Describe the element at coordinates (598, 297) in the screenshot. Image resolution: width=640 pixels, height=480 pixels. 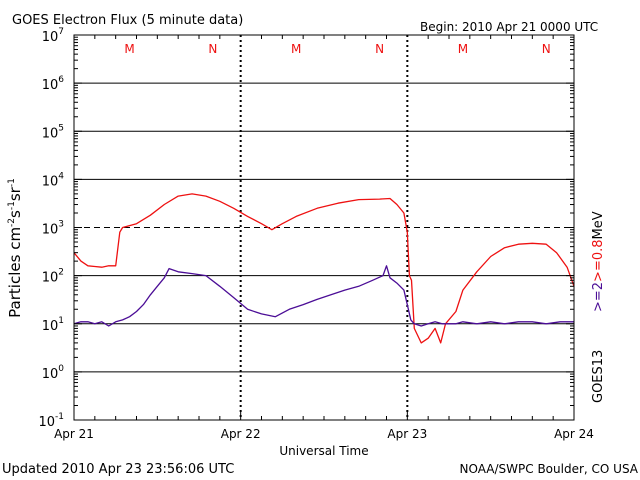
I see `legend-label-2mev: >=2` at that location.